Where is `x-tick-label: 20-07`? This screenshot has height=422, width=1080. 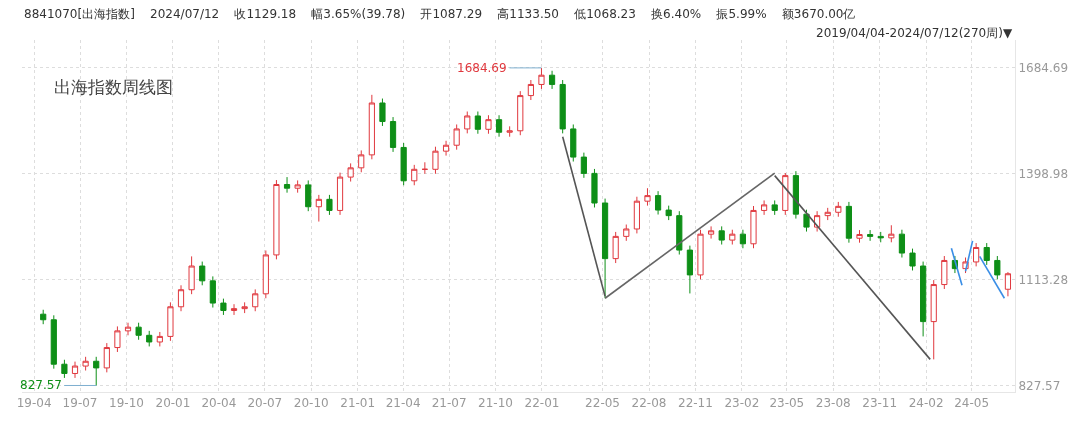 x-tick-label: 20-07 is located at coordinates (265, 403).